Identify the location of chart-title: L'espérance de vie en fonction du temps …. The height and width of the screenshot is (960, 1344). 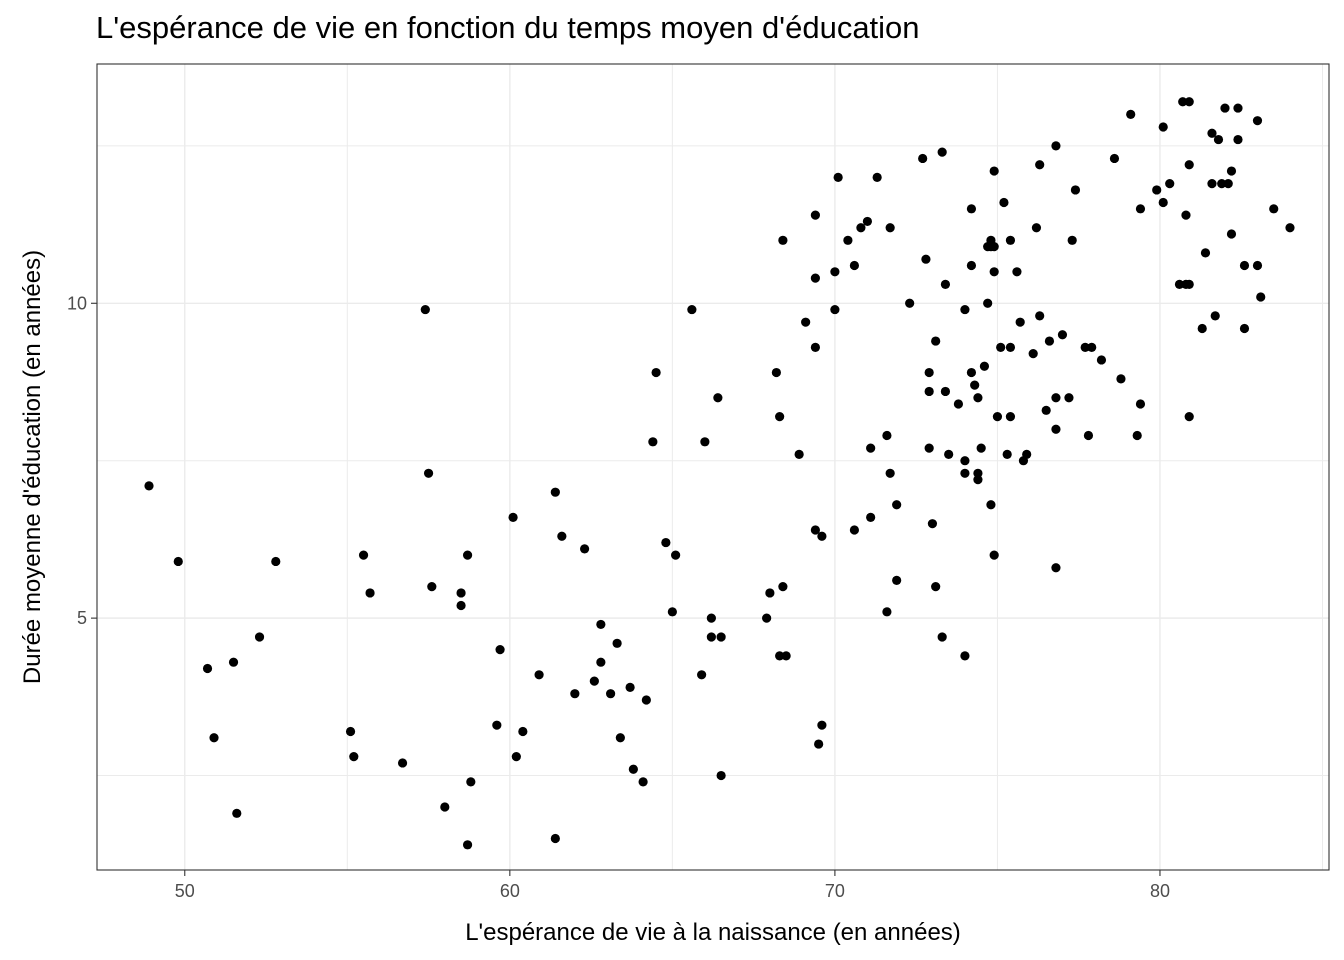
(508, 27).